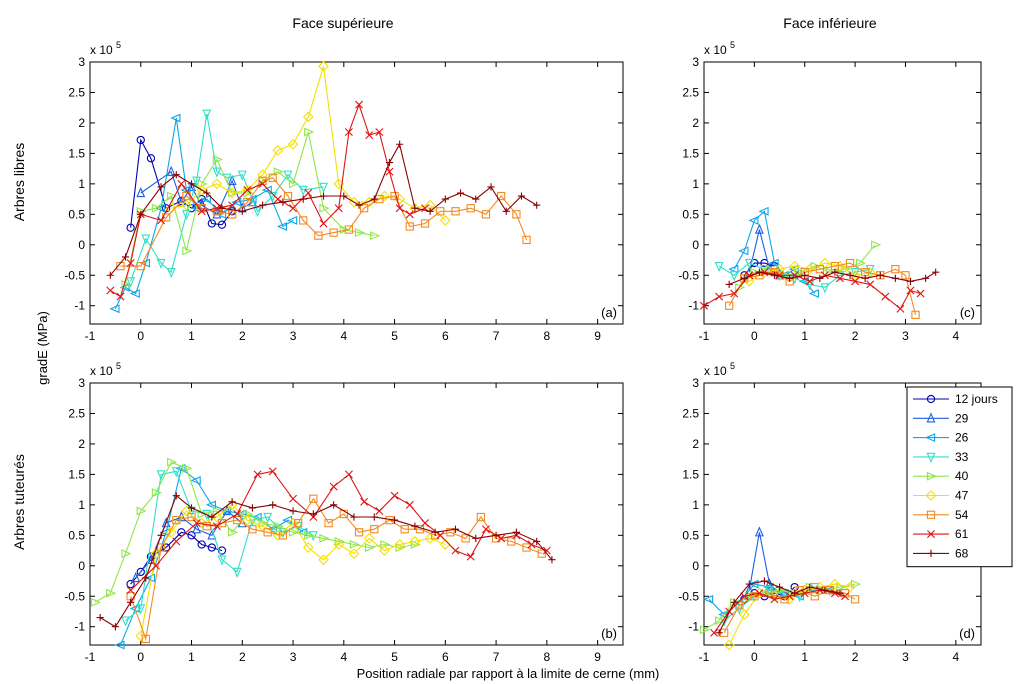 This screenshot has height=684, width=1016. Describe the element at coordinates (101, 371) in the screenshot. I see `exponent-label: x 10` at that location.